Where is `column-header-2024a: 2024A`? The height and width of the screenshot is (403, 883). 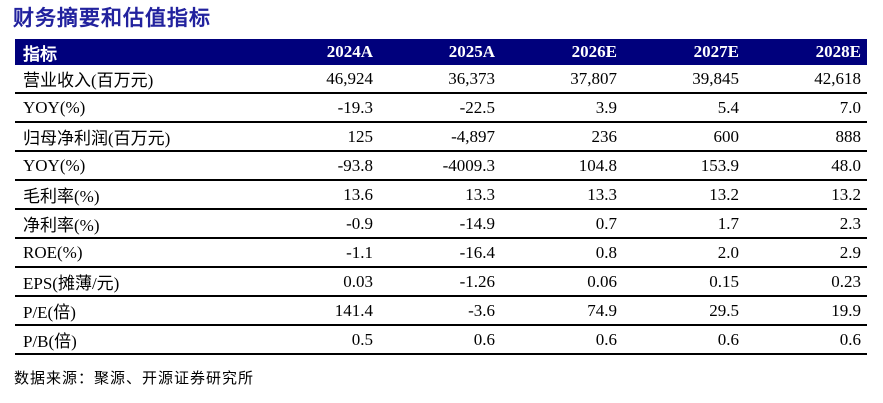 column-header-2024a: 2024A is located at coordinates (318, 52).